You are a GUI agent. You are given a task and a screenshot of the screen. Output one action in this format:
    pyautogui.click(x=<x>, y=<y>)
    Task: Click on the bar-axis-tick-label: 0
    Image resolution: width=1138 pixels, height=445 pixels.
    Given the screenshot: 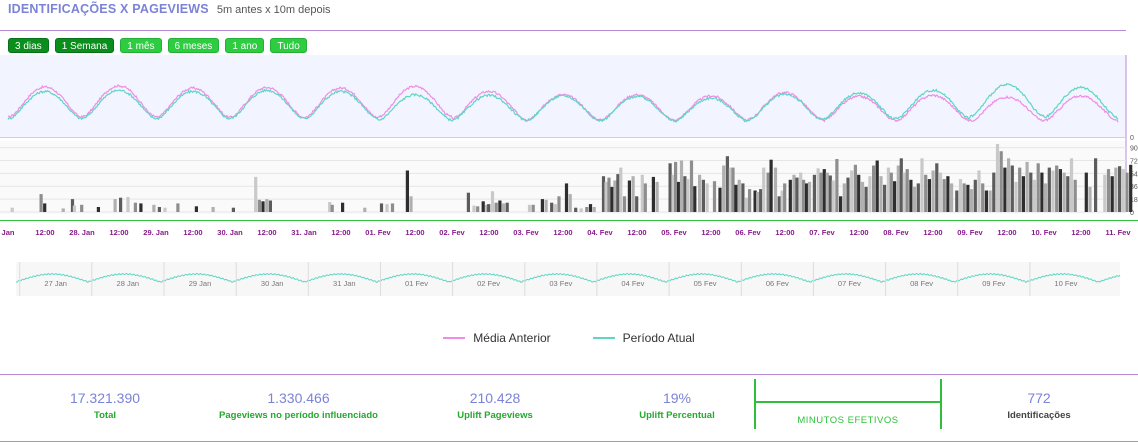 What is the action you would take?
    pyautogui.click(x=1132, y=213)
    